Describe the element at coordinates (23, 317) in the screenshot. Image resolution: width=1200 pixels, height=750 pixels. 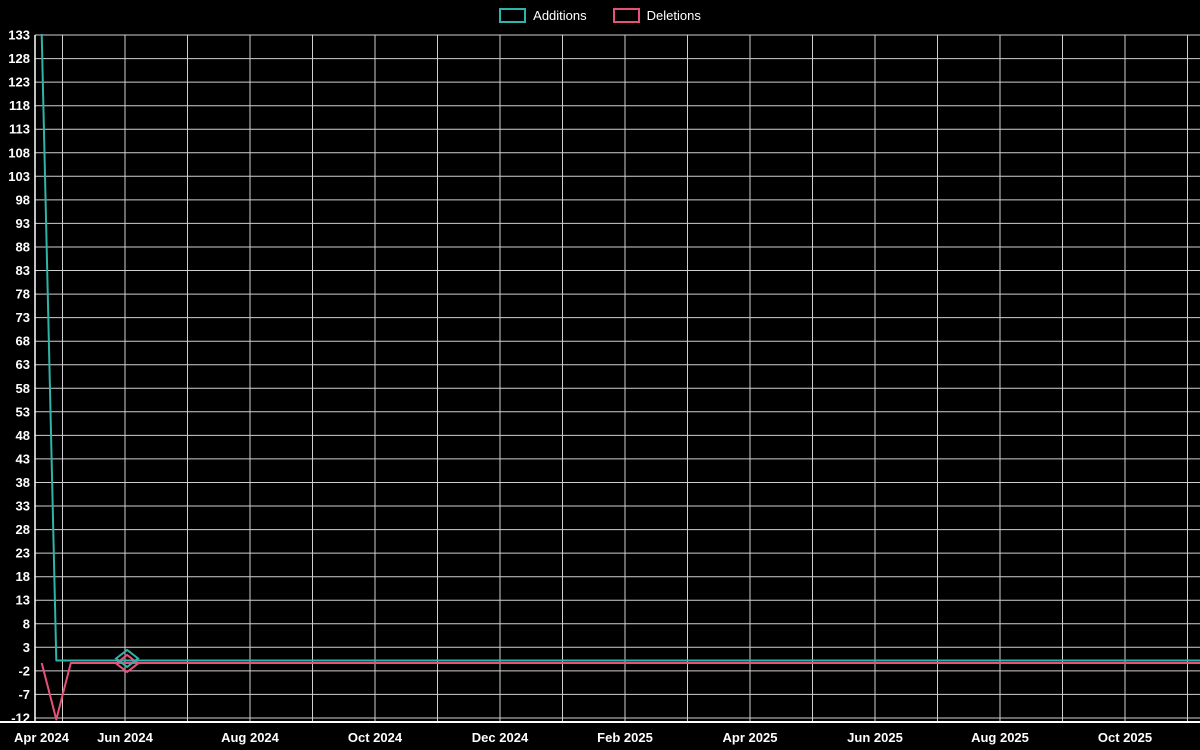
I see `y-axis-tick-label: 73` at that location.